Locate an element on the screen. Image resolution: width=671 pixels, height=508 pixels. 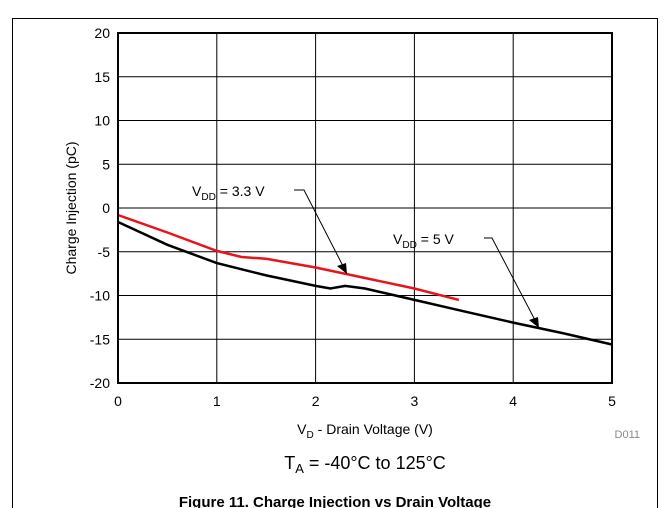
y-tick-label: 10 is located at coordinates (102, 121).